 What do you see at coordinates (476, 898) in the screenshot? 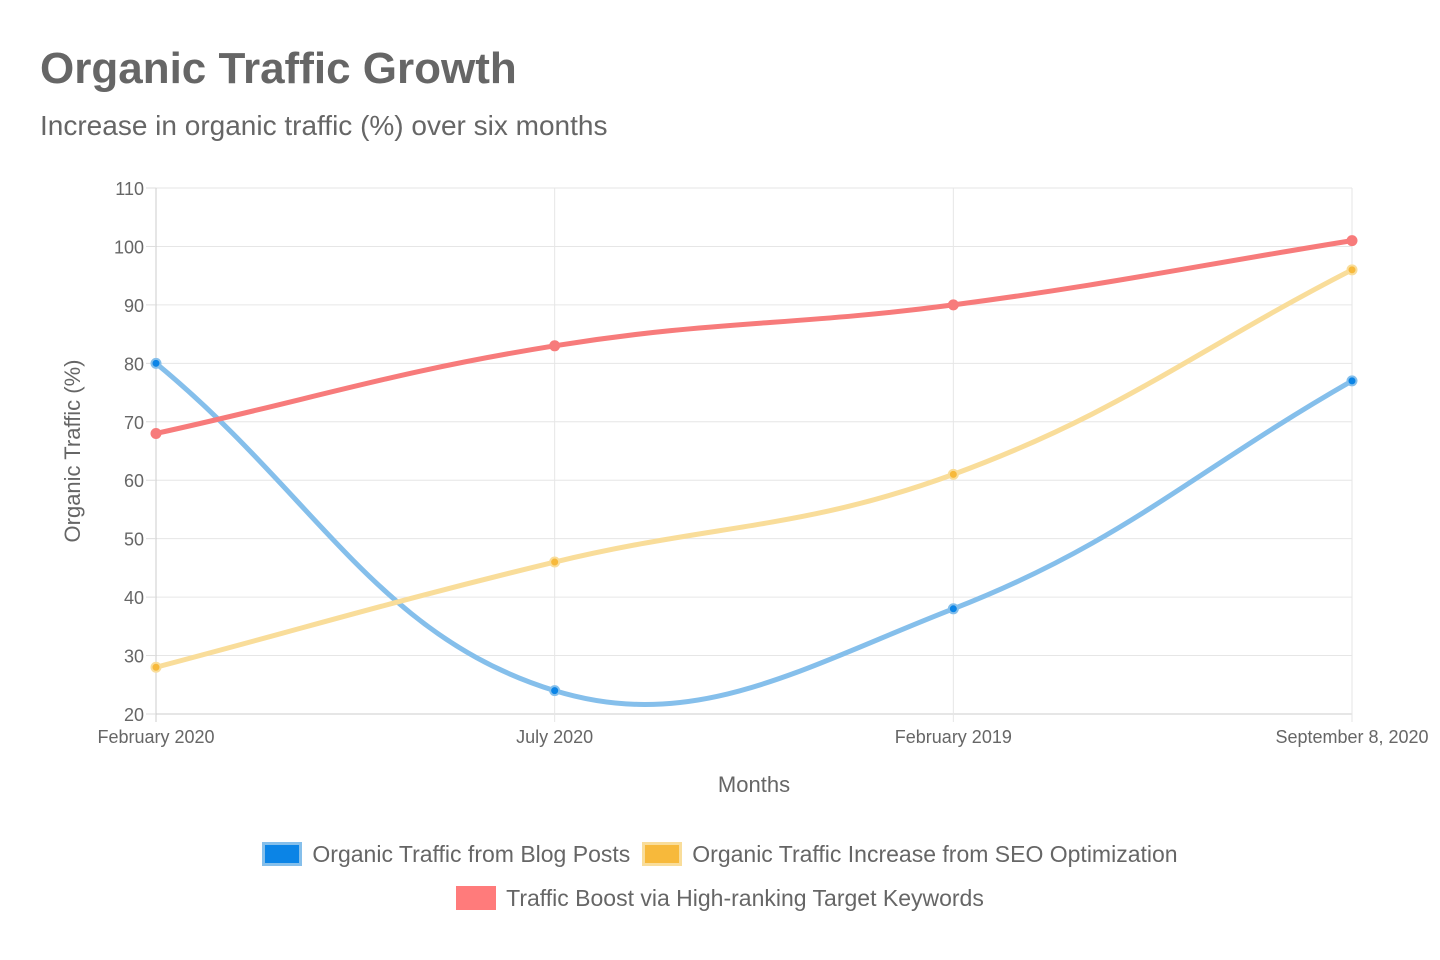
I see `legend-swatch-target-keywords` at bounding box center [476, 898].